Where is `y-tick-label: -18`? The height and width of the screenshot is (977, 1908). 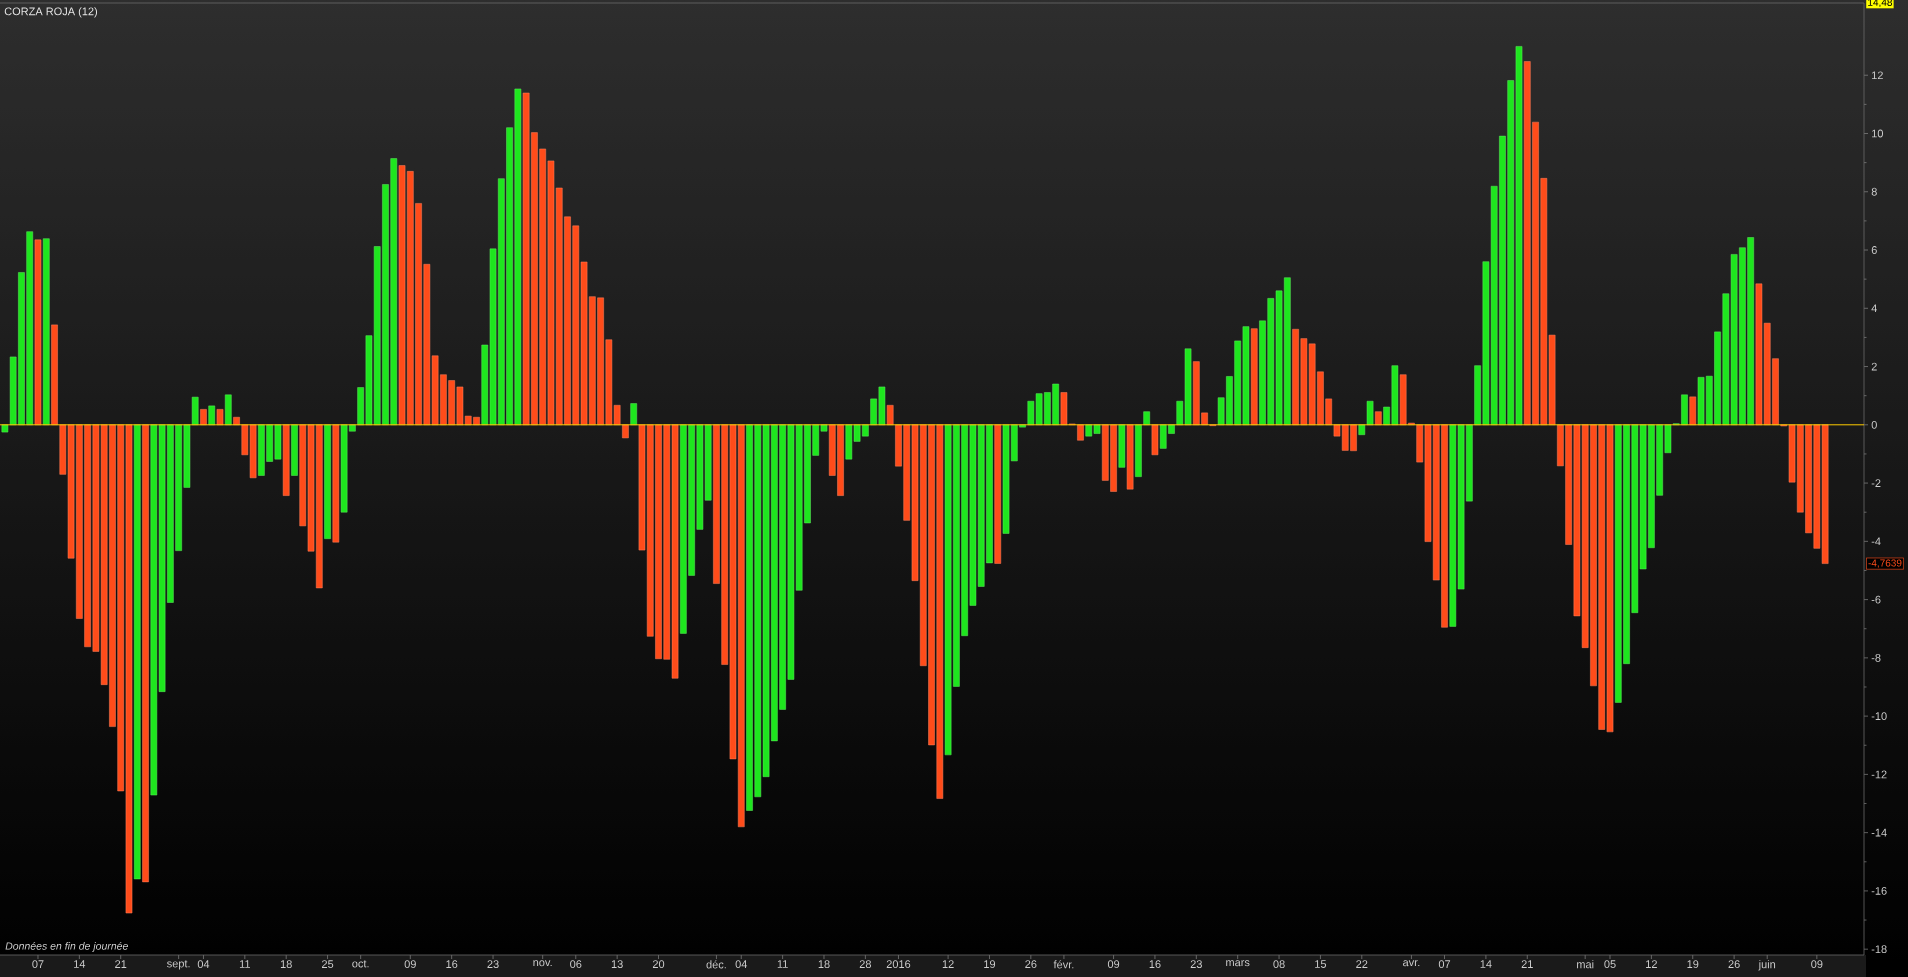
y-tick-label: -18 is located at coordinates (1879, 949).